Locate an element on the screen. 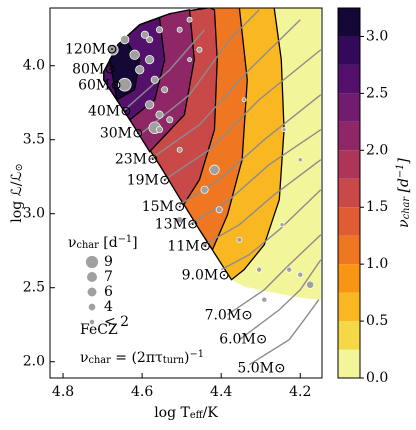 The width and height of the screenshot is (416, 430). colorbar-label: νchar [d−1] is located at coordinates (404, 193).